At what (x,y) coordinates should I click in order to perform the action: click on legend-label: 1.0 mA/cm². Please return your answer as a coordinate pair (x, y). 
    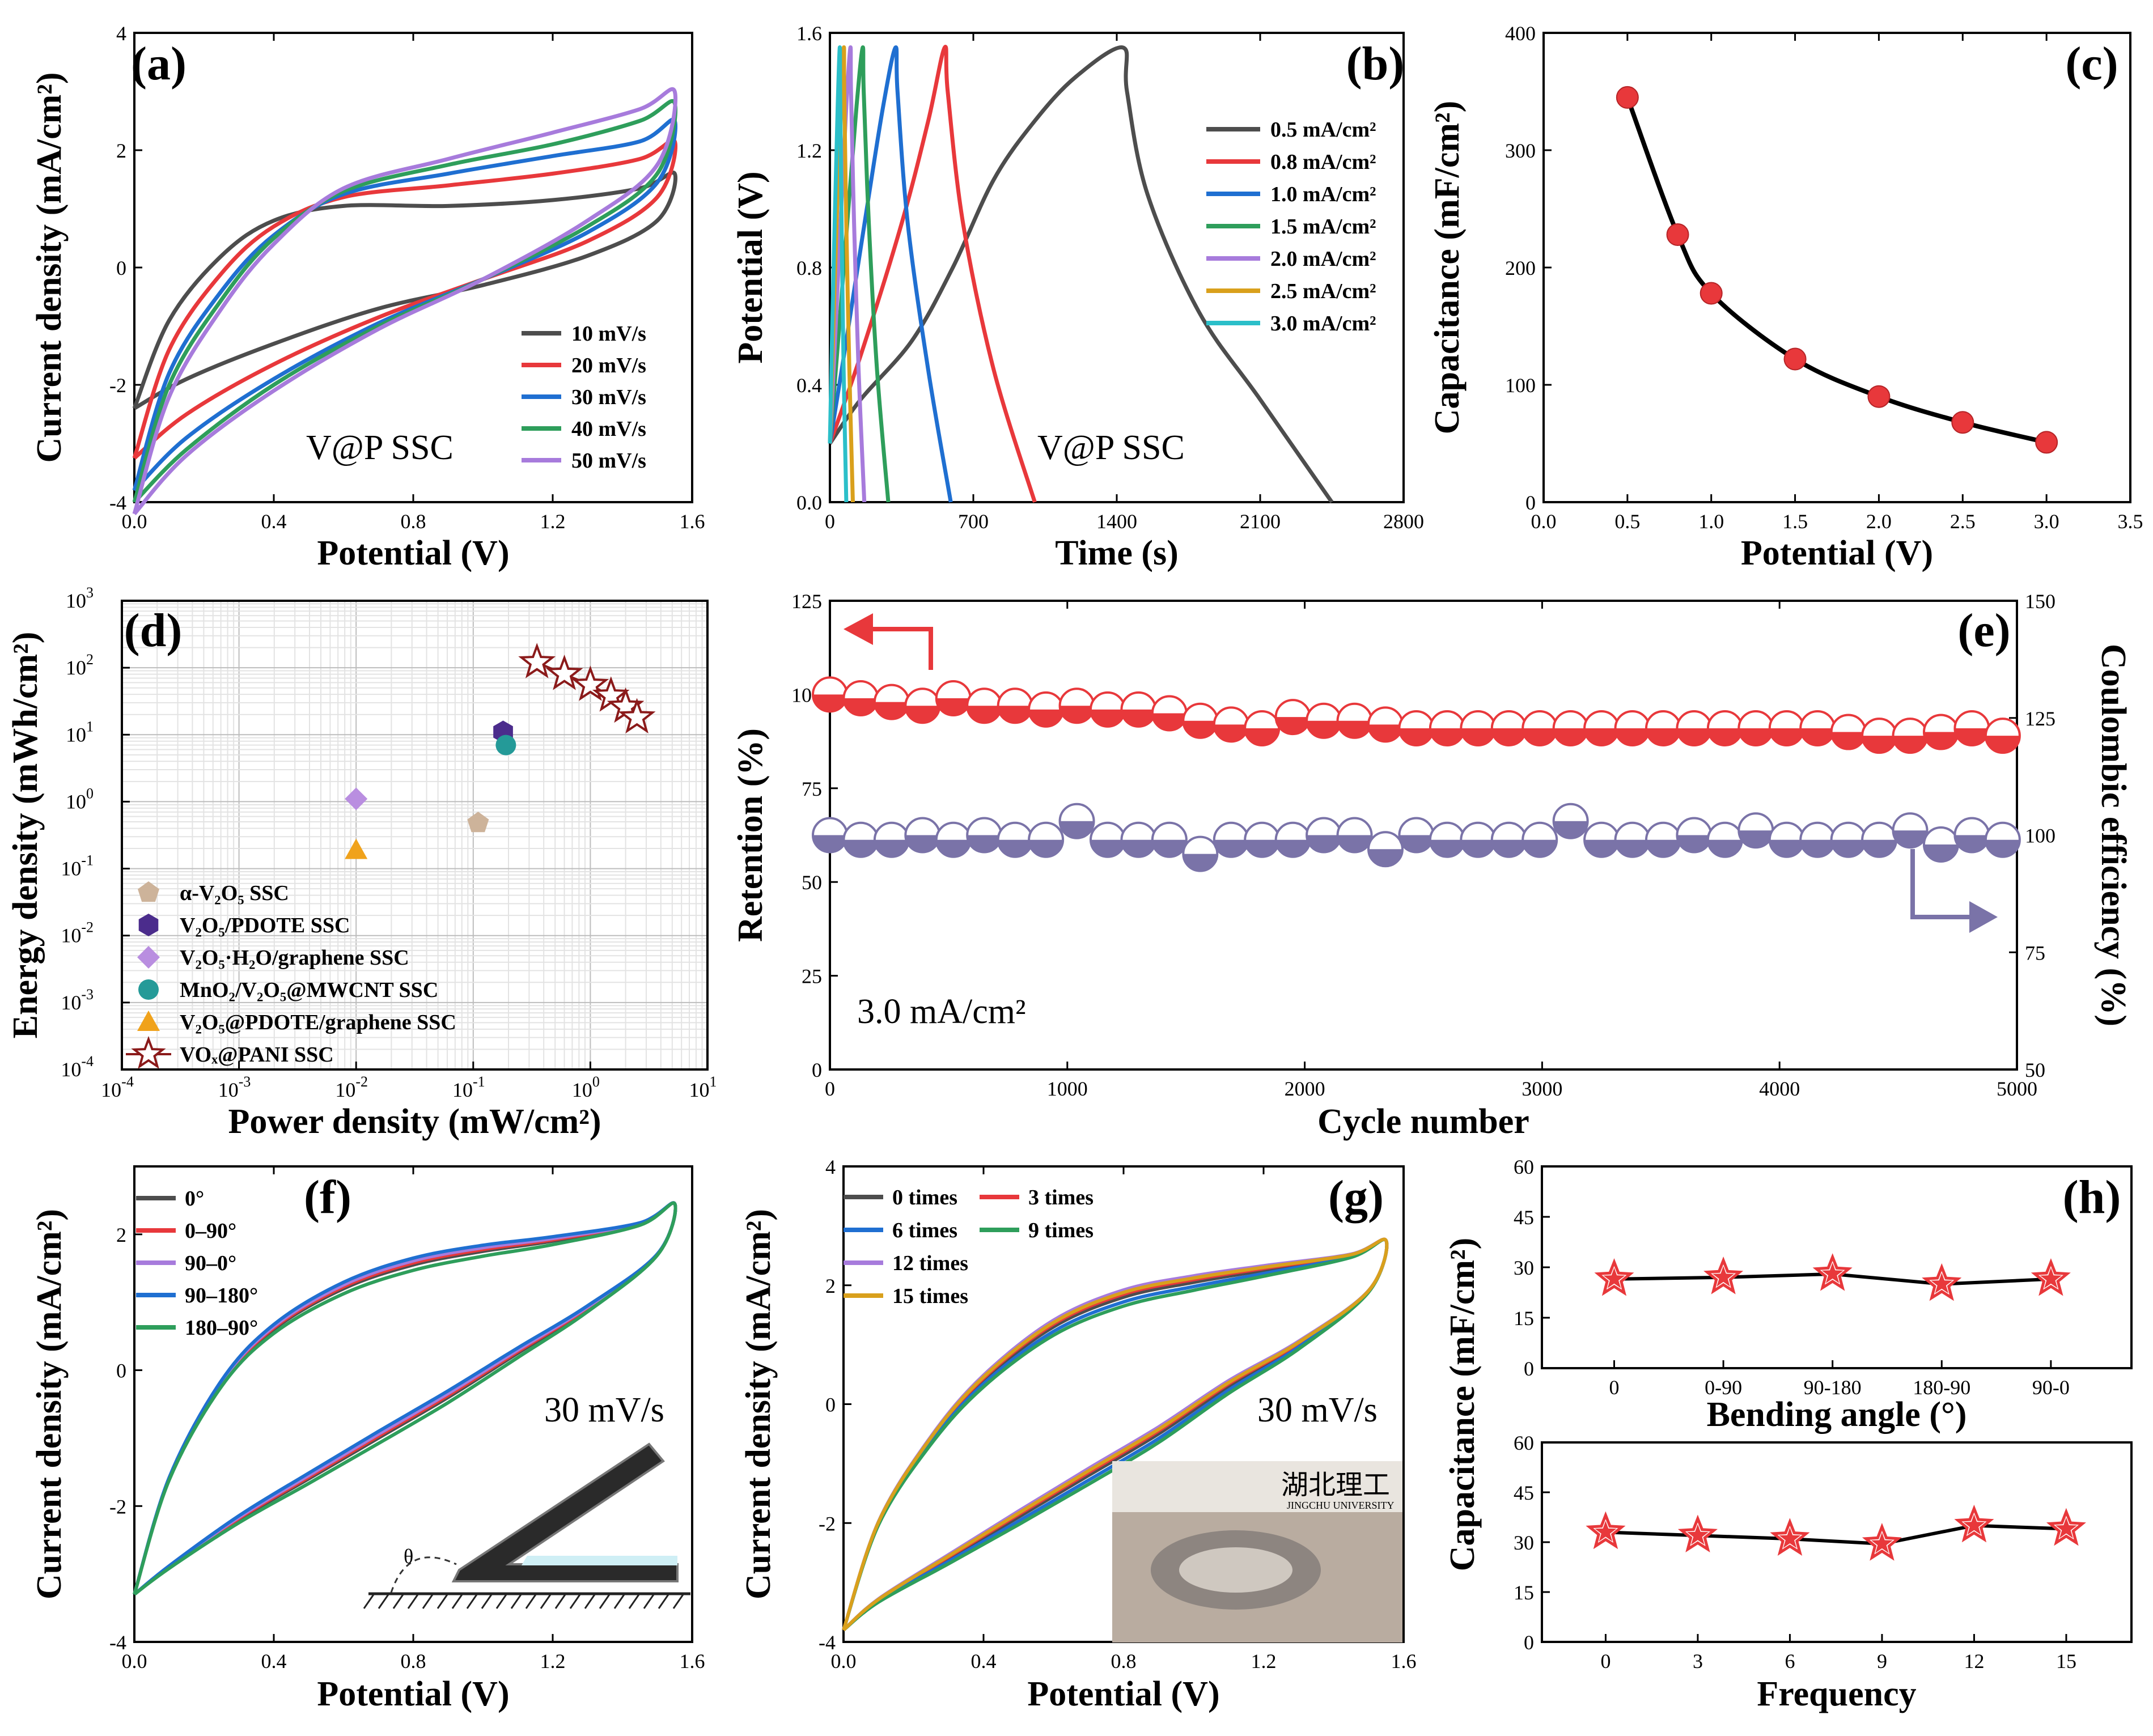
    Looking at the image, I should click on (1323, 194).